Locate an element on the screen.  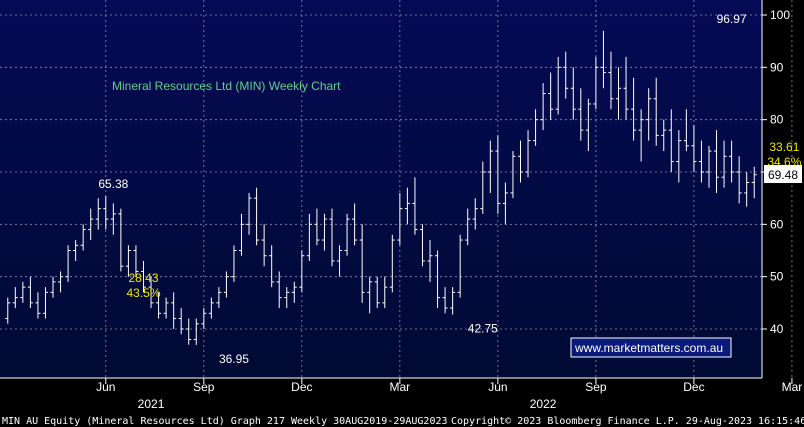
price-annotation: 42.75 is located at coordinates (483, 329).